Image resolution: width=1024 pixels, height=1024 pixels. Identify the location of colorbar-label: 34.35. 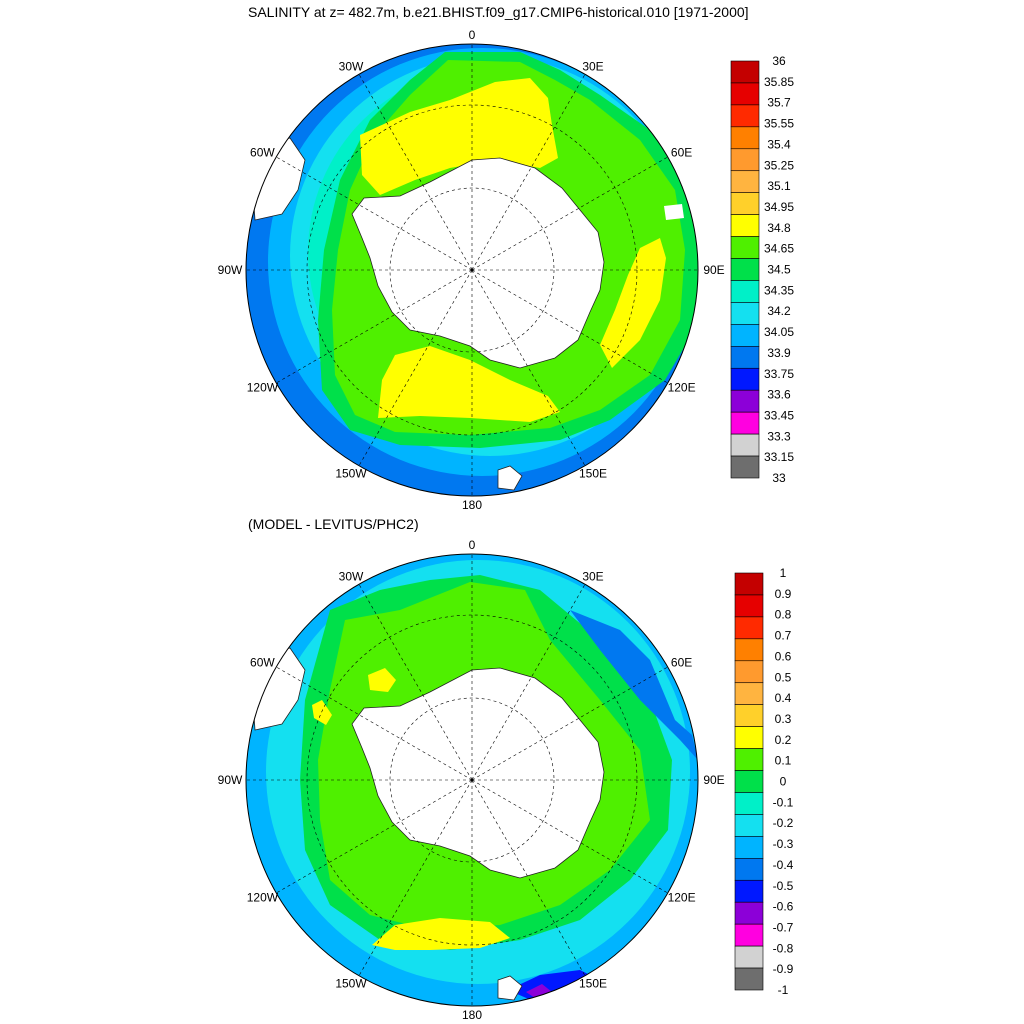
(779, 290).